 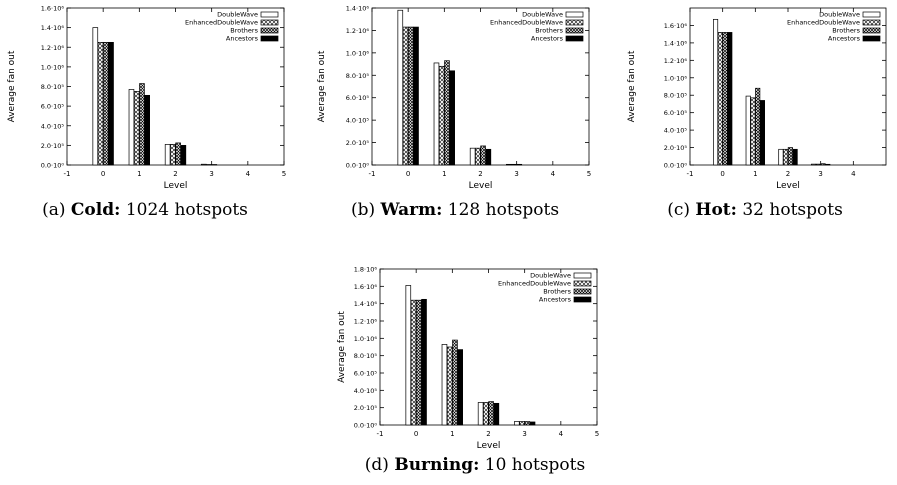 What do you see at coordinates (503, 210) in the screenshot?
I see `caption-text: 128 hotspots` at bounding box center [503, 210].